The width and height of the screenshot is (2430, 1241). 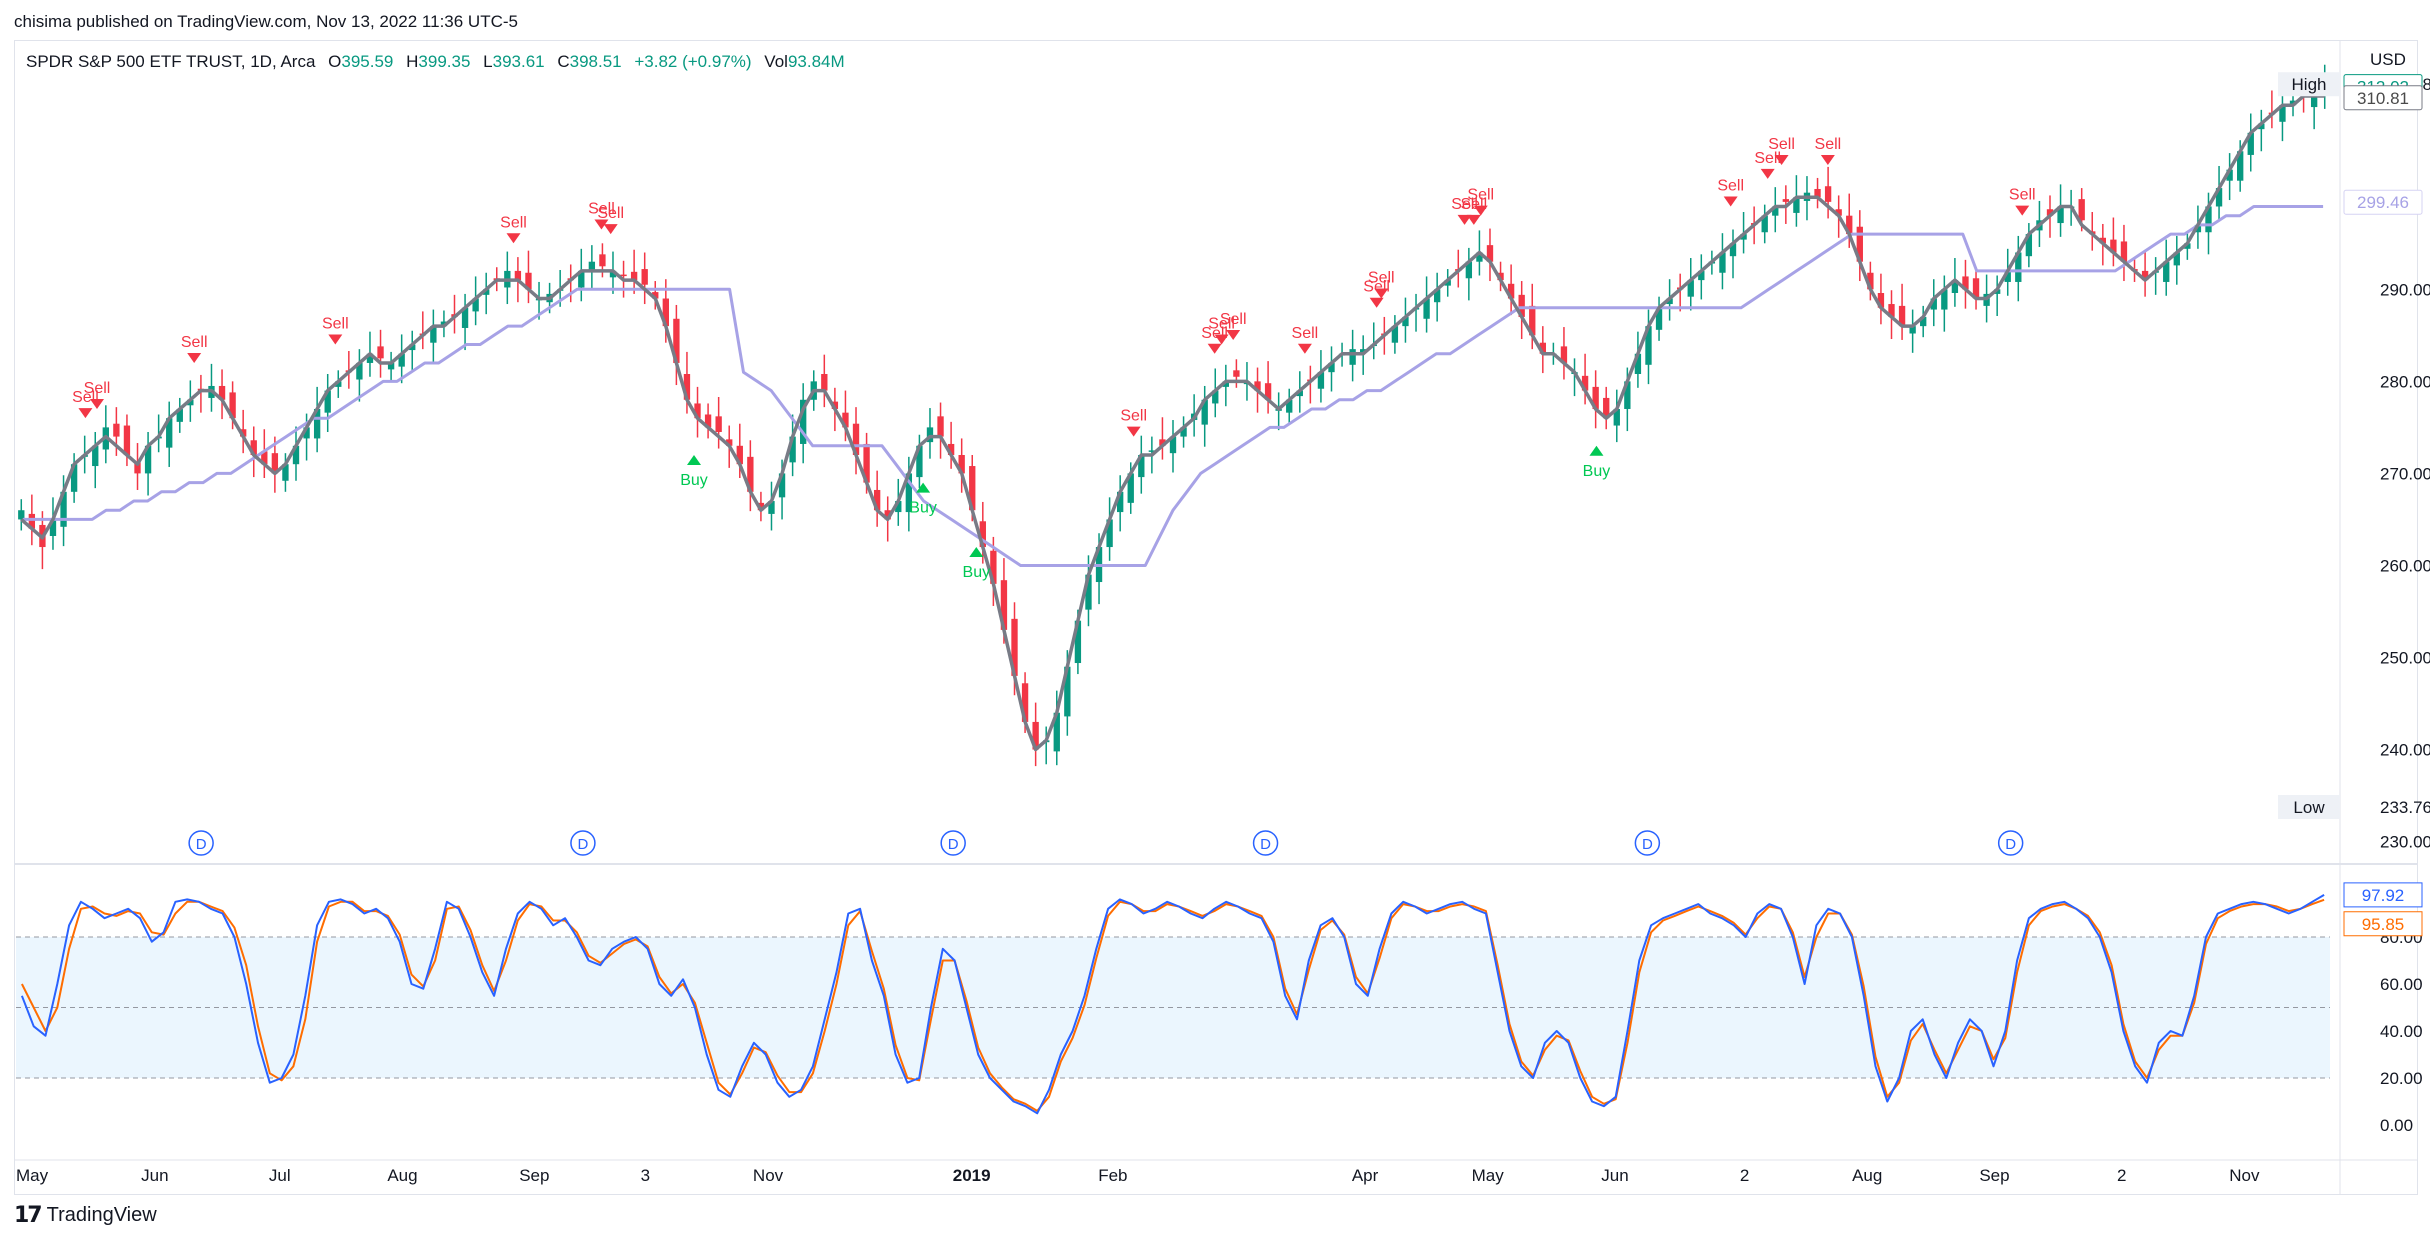 I want to click on legend-close-label: C, so click(x=563, y=61).